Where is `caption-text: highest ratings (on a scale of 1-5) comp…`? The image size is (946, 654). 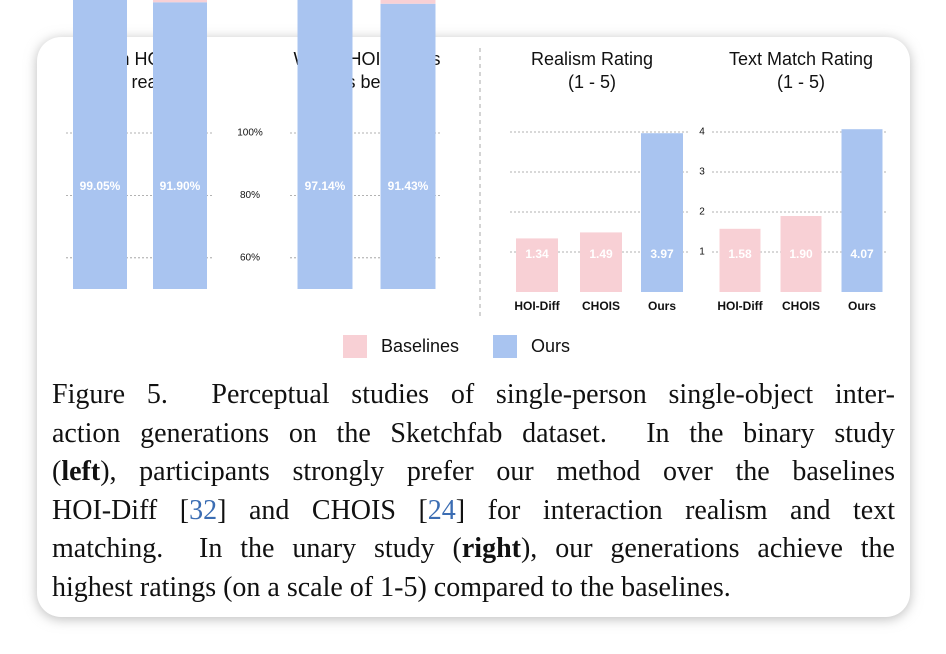 caption-text: highest ratings (on a scale of 1-5) comp… is located at coordinates (391, 587).